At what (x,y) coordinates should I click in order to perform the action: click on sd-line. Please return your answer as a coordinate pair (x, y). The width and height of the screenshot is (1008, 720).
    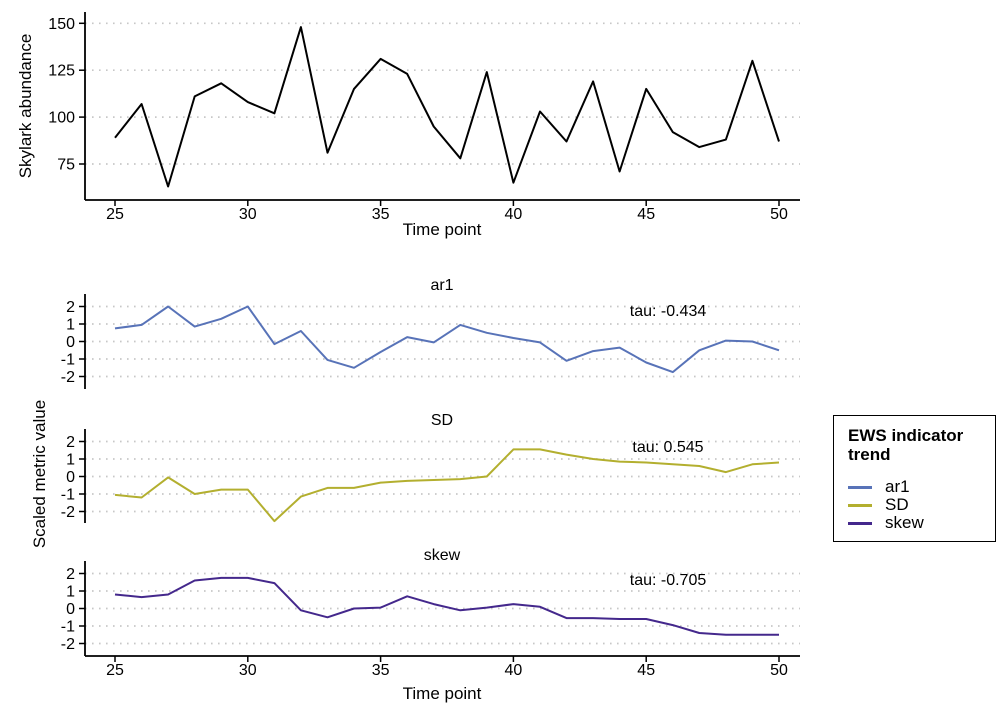
    Looking at the image, I should click on (447, 485).